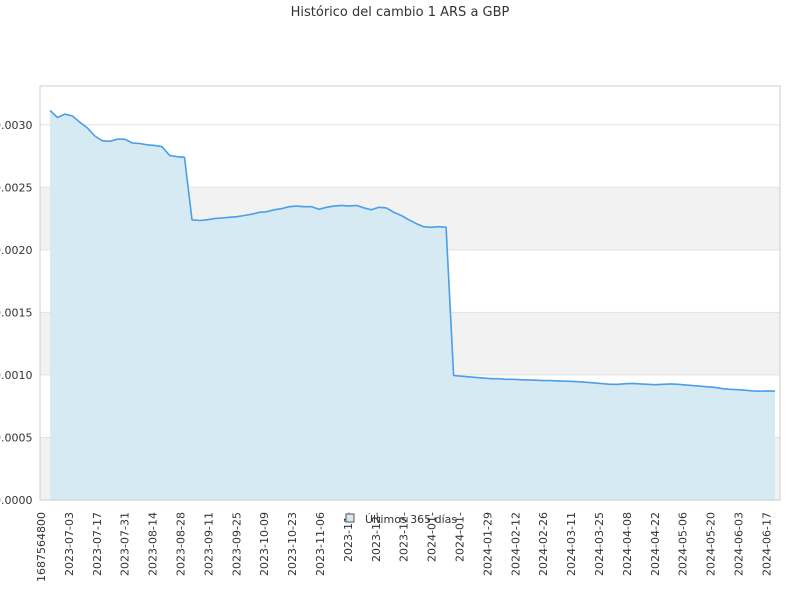 The width and height of the screenshot is (800, 600). Describe the element at coordinates (739, 544) in the screenshot. I see `x-tick-label: 2024-06-03` at that location.